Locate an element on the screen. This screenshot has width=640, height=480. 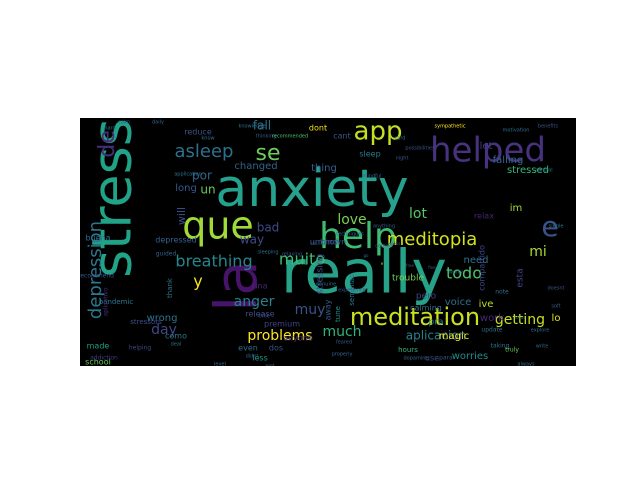
cloud-word: use is located at coordinates (432, 358).